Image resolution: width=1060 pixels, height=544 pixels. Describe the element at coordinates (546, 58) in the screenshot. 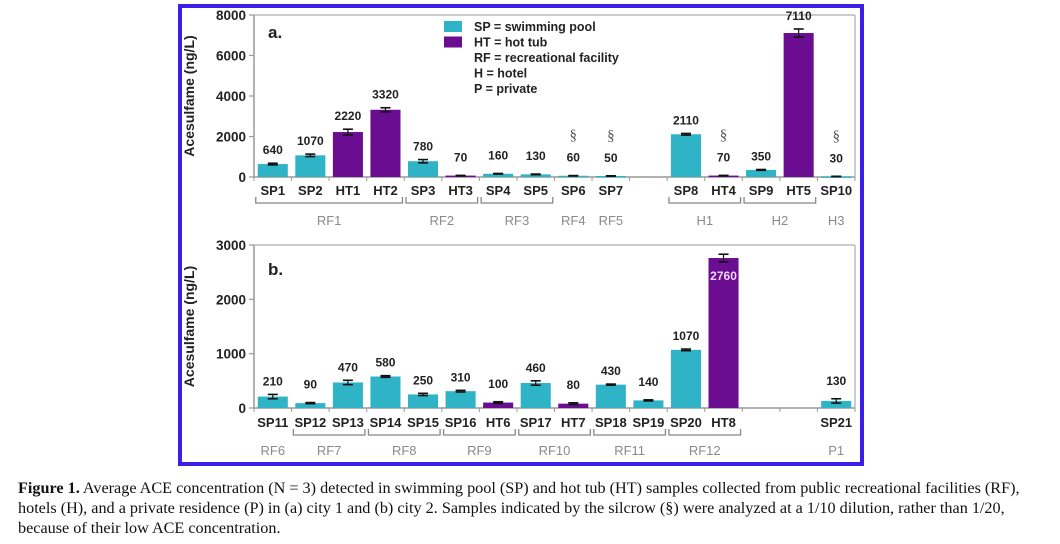

I see `legend-item-2: RF = recreational facility` at that location.